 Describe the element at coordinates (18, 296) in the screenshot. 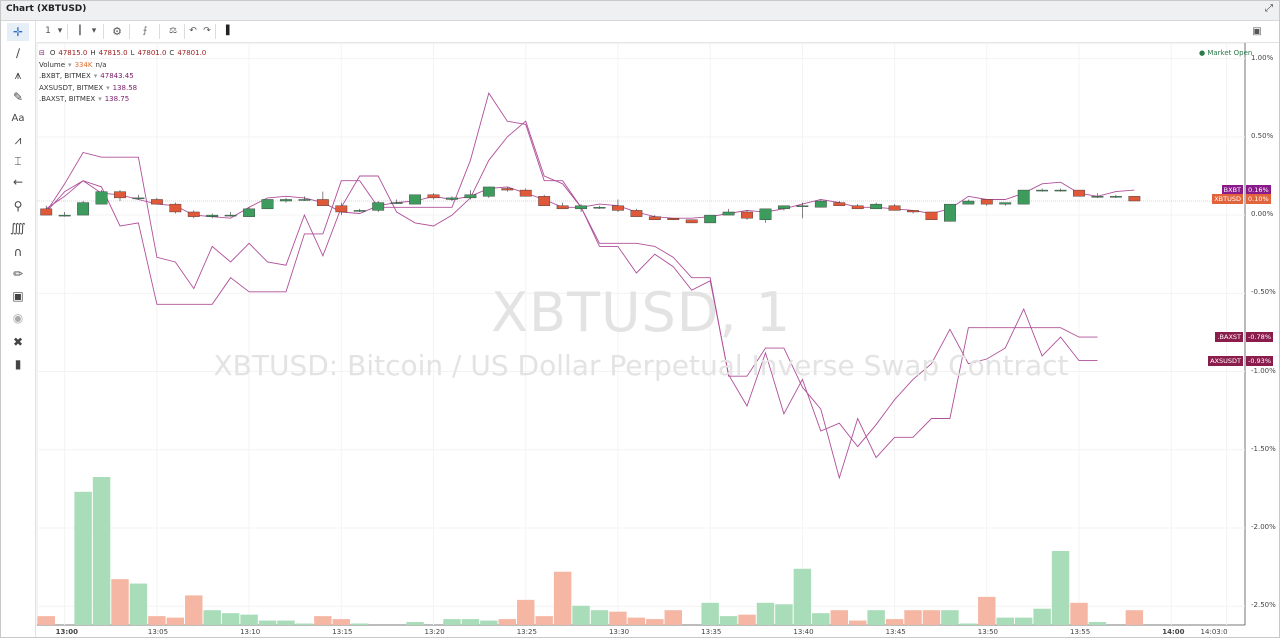

I see `lock-icon: ▣` at that location.